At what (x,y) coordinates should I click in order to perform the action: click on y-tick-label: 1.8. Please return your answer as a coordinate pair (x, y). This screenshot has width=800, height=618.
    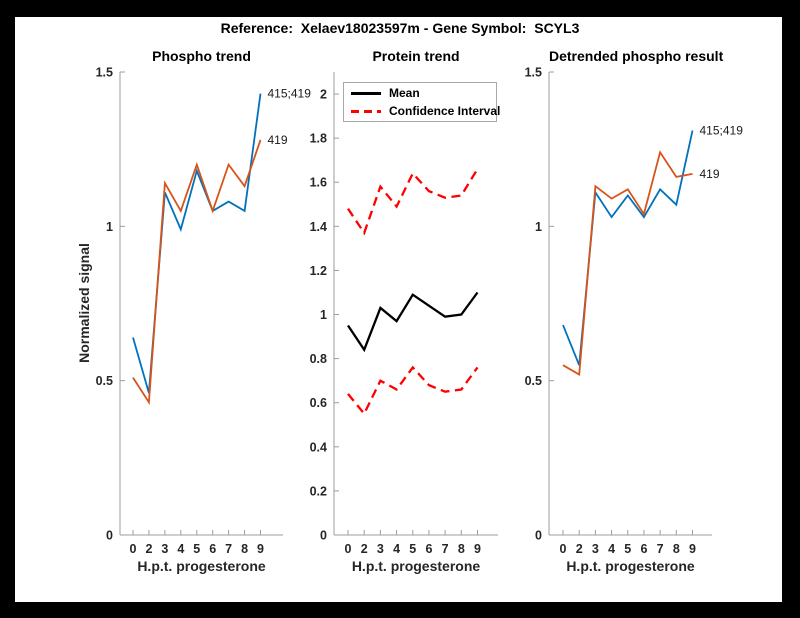
    Looking at the image, I should click on (318, 139).